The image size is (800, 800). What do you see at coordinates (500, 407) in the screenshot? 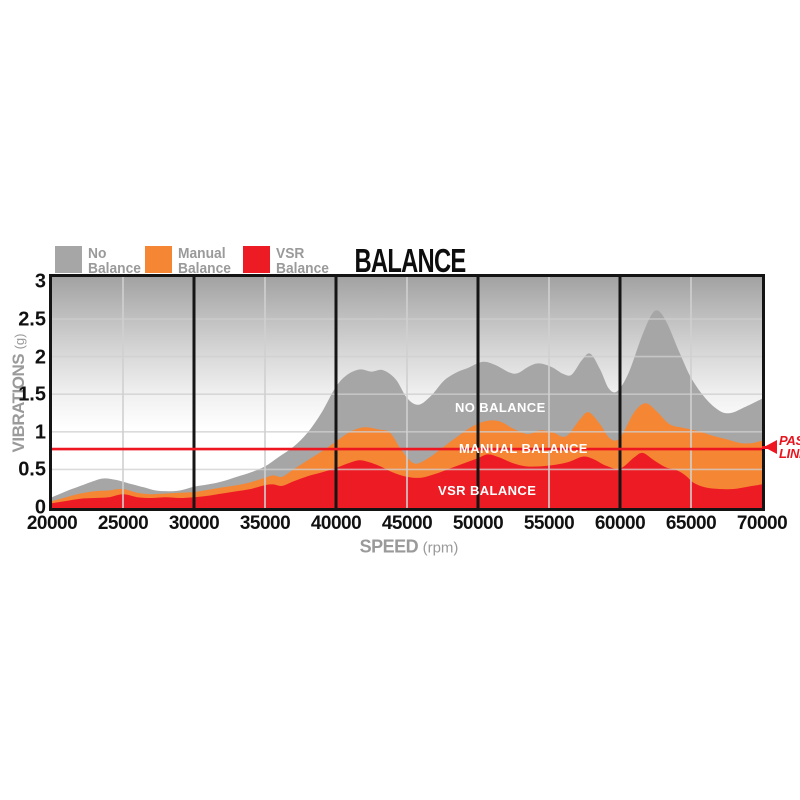
I see `no-balance-area-label: NO BALANCE` at bounding box center [500, 407].